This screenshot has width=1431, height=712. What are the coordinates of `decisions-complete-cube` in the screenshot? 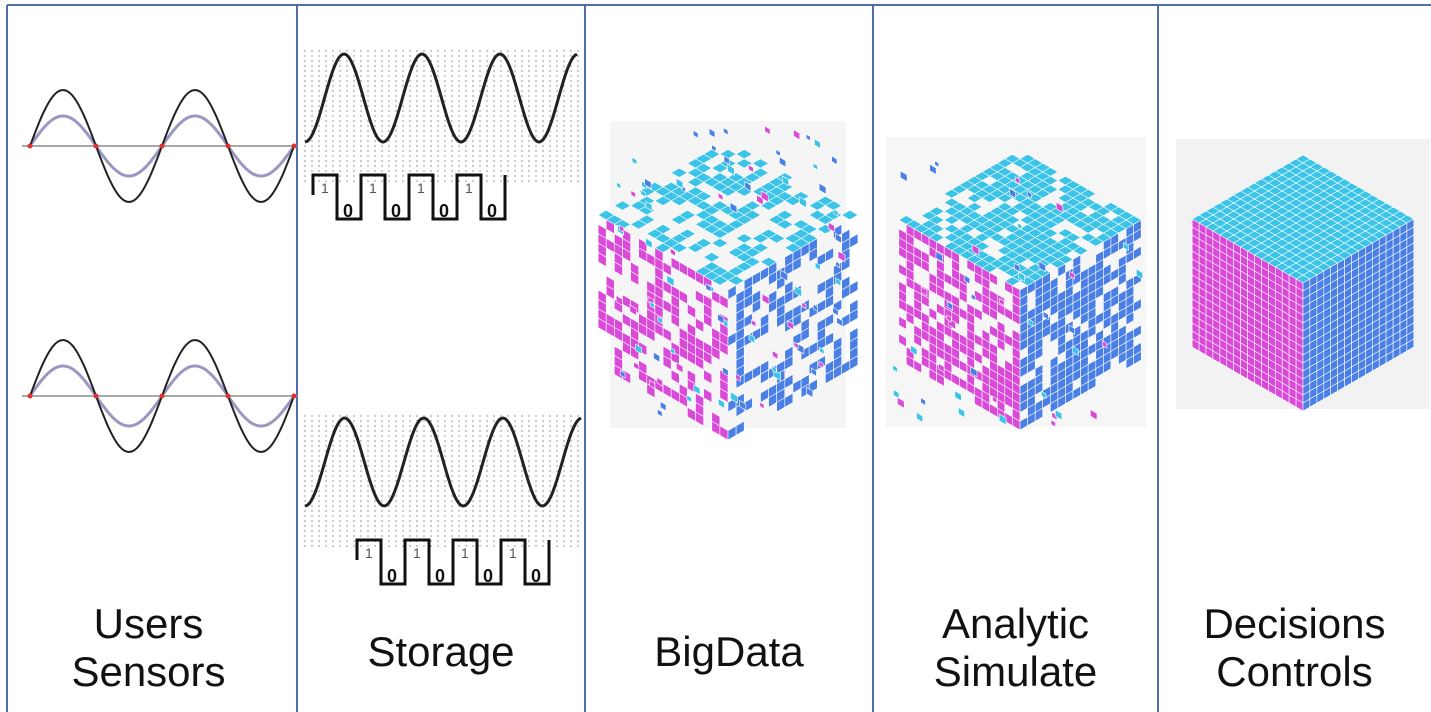 It's located at (1303, 275).